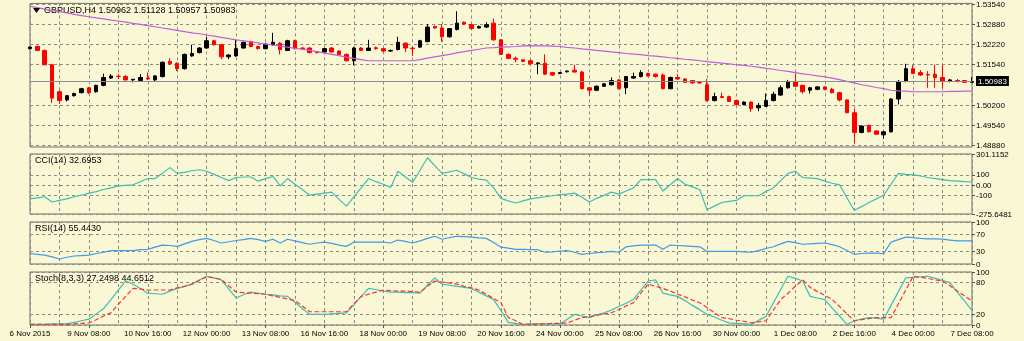 The height and width of the screenshot is (341, 1024). I want to click on y-tick-label: 30, so click(981, 251).